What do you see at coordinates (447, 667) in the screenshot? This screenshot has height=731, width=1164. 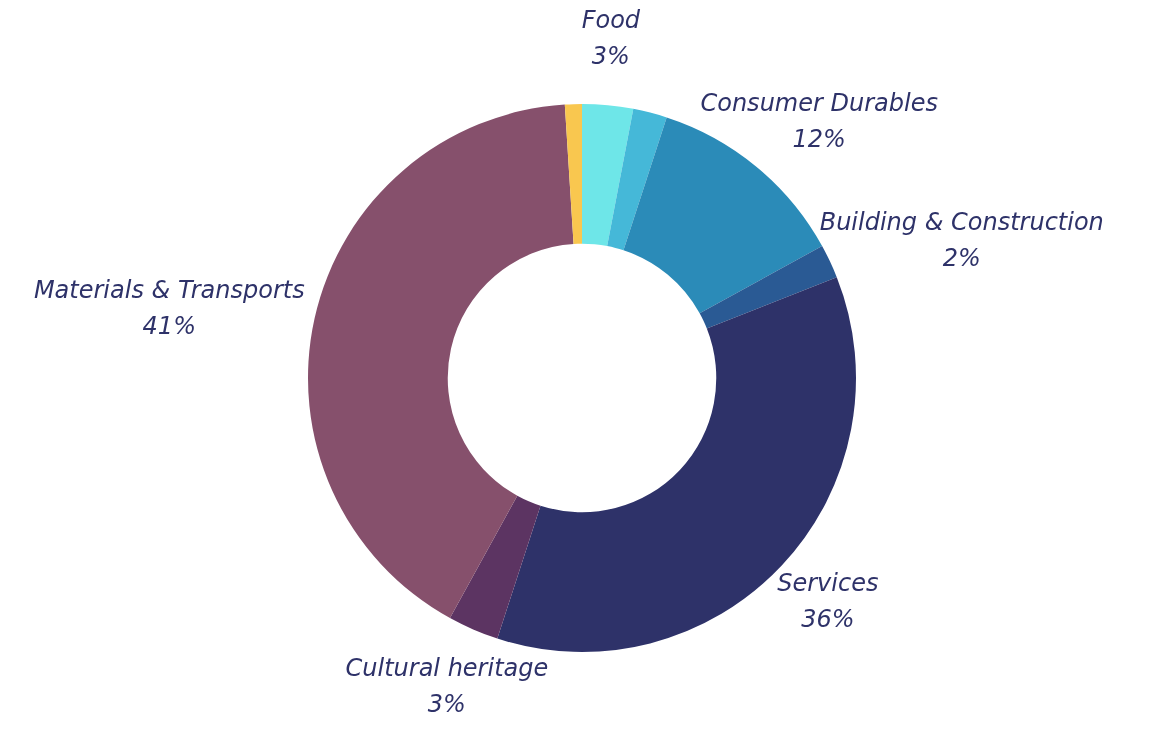 I see `slice-label: Cultural heritage` at bounding box center [447, 667].